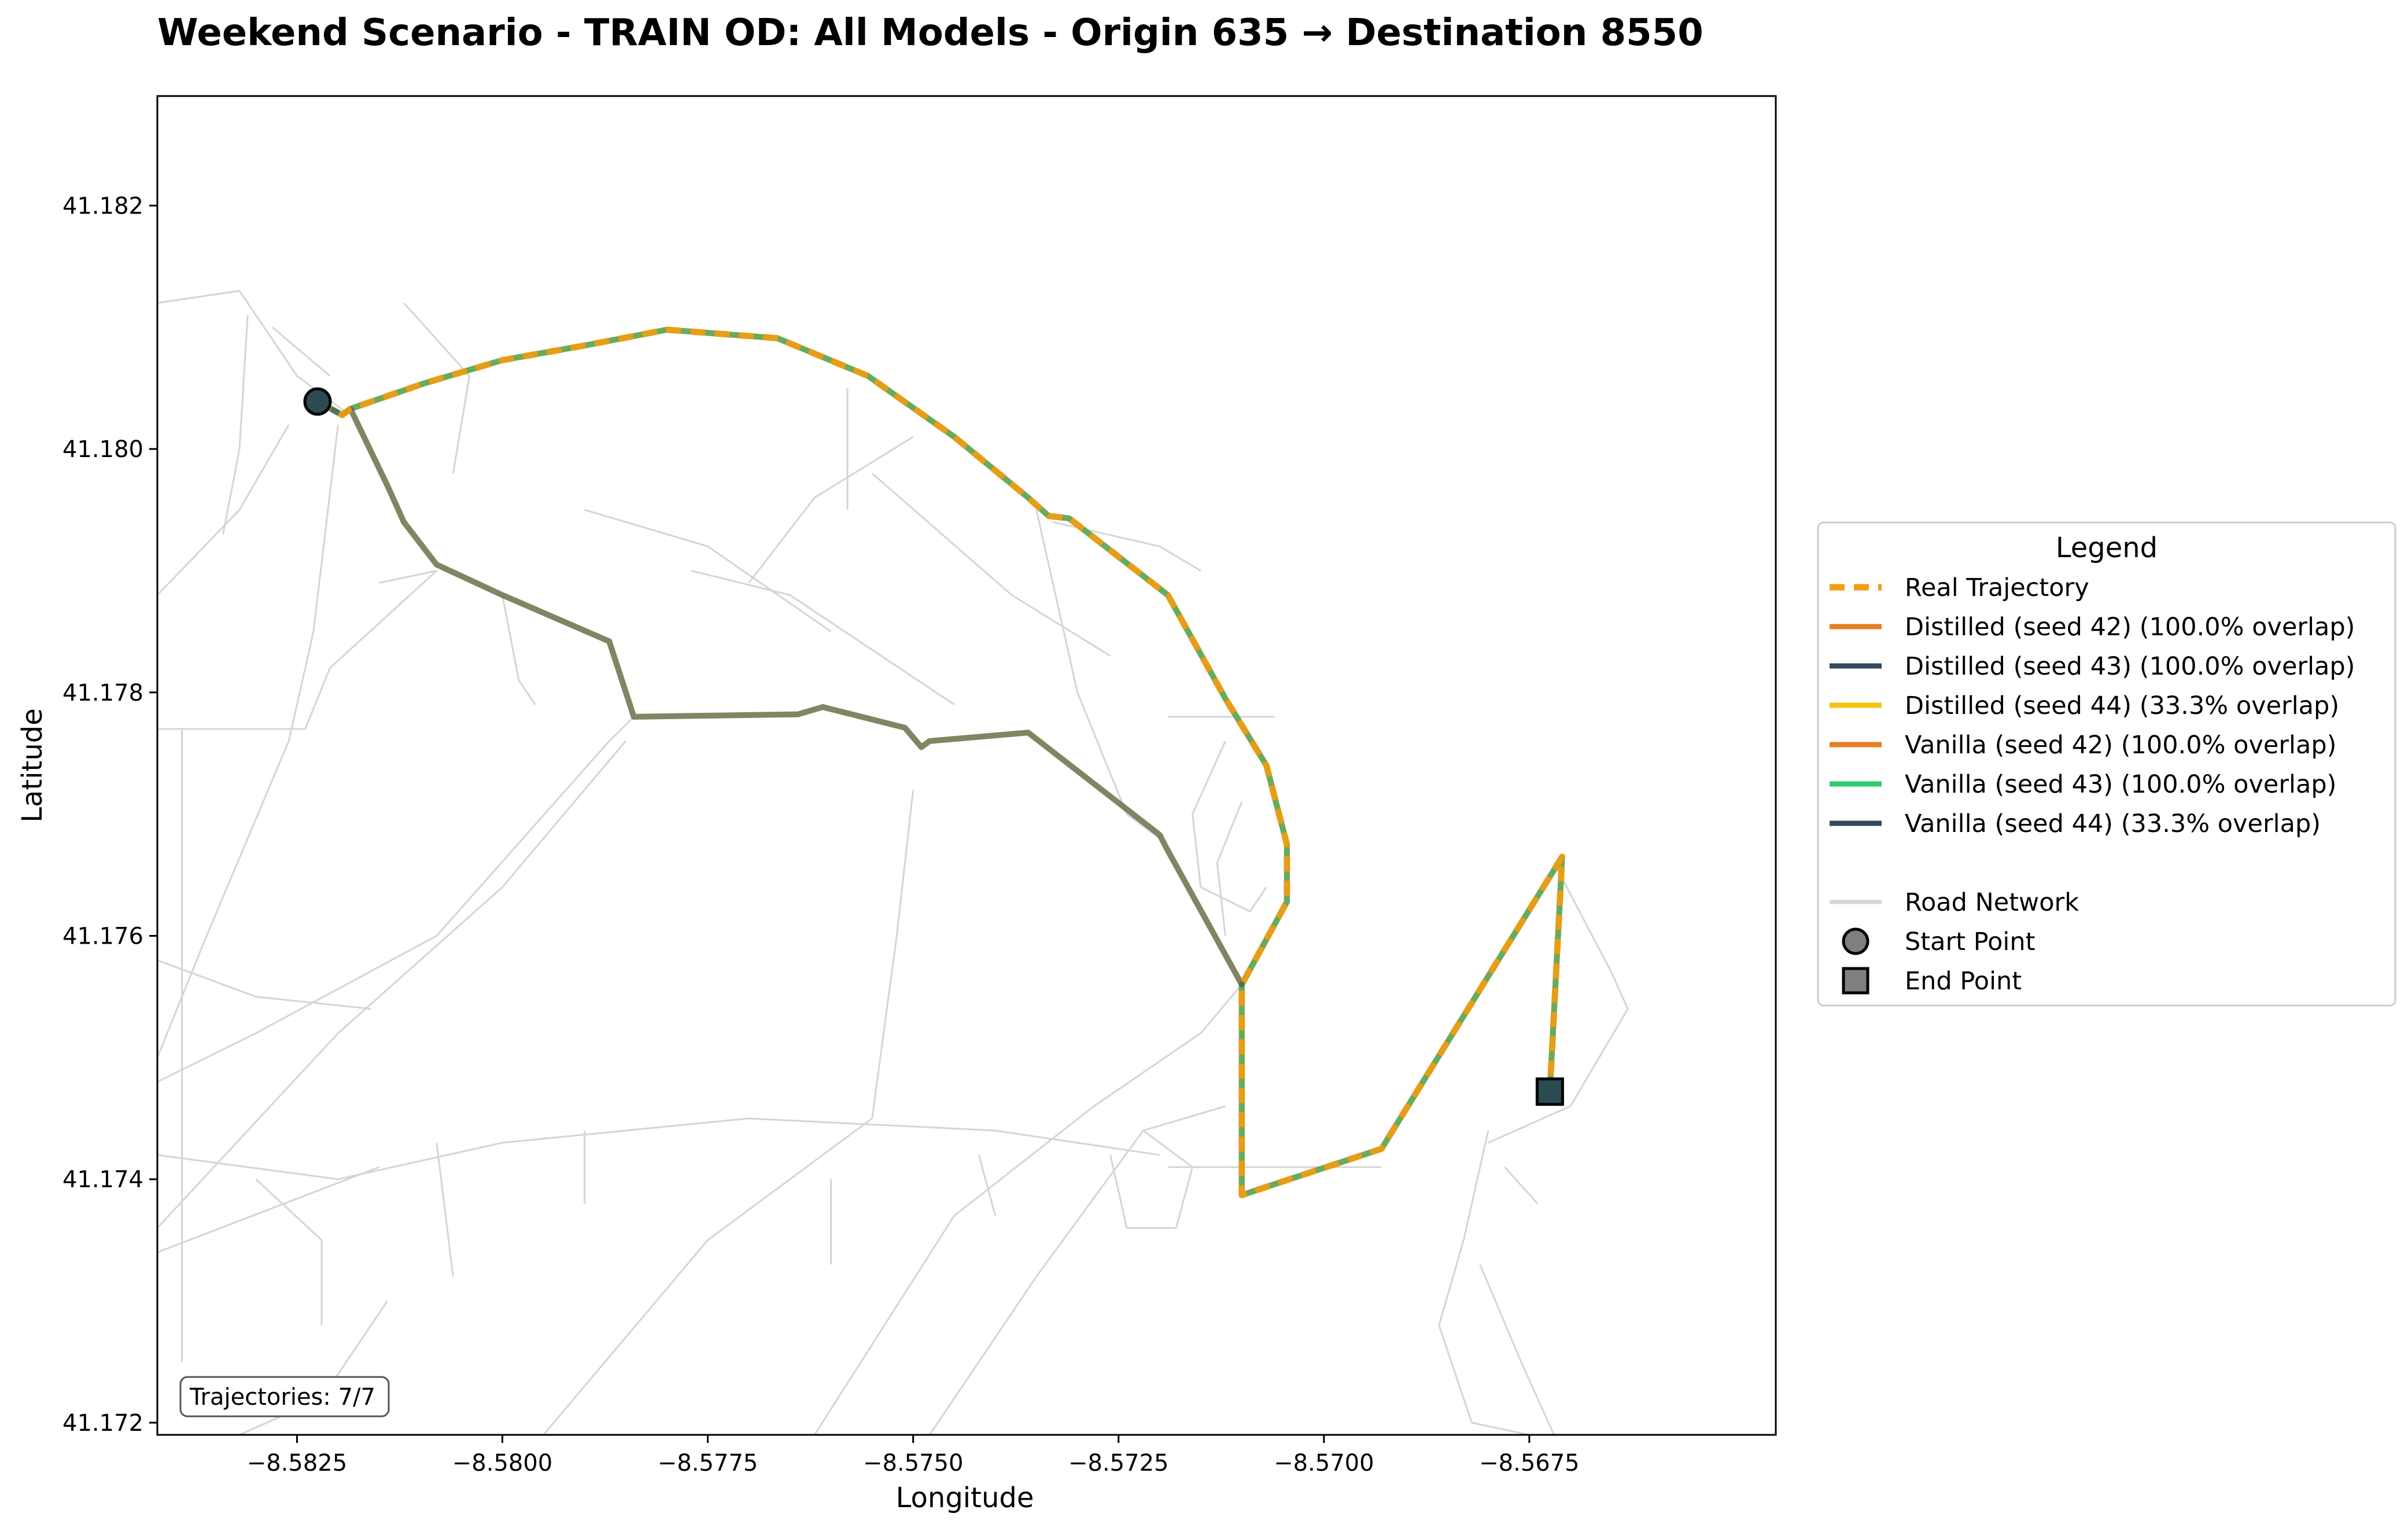 The image size is (2408, 1528). I want to click on legend-label-7: Vanilla (seed 44) (33.3% overlap), so click(2113, 824).